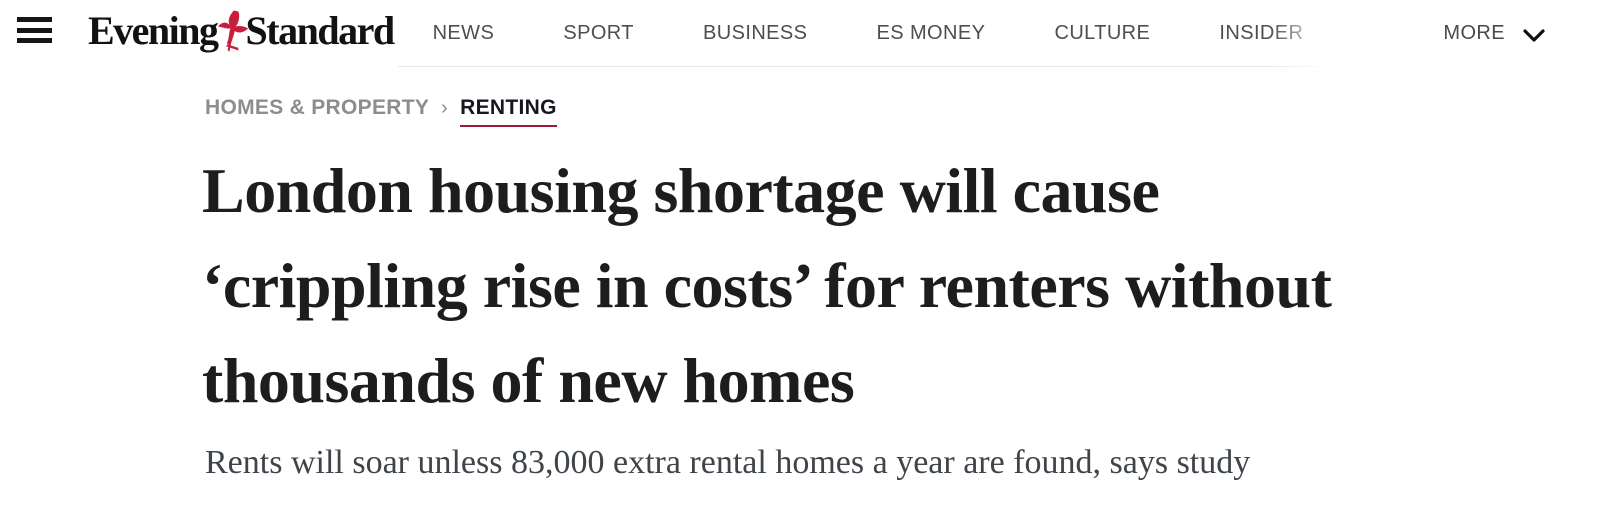 Image resolution: width=1606 pixels, height=507 pixels. Describe the element at coordinates (320, 30) in the screenshot. I see `logo-text-standard: Standard` at that location.